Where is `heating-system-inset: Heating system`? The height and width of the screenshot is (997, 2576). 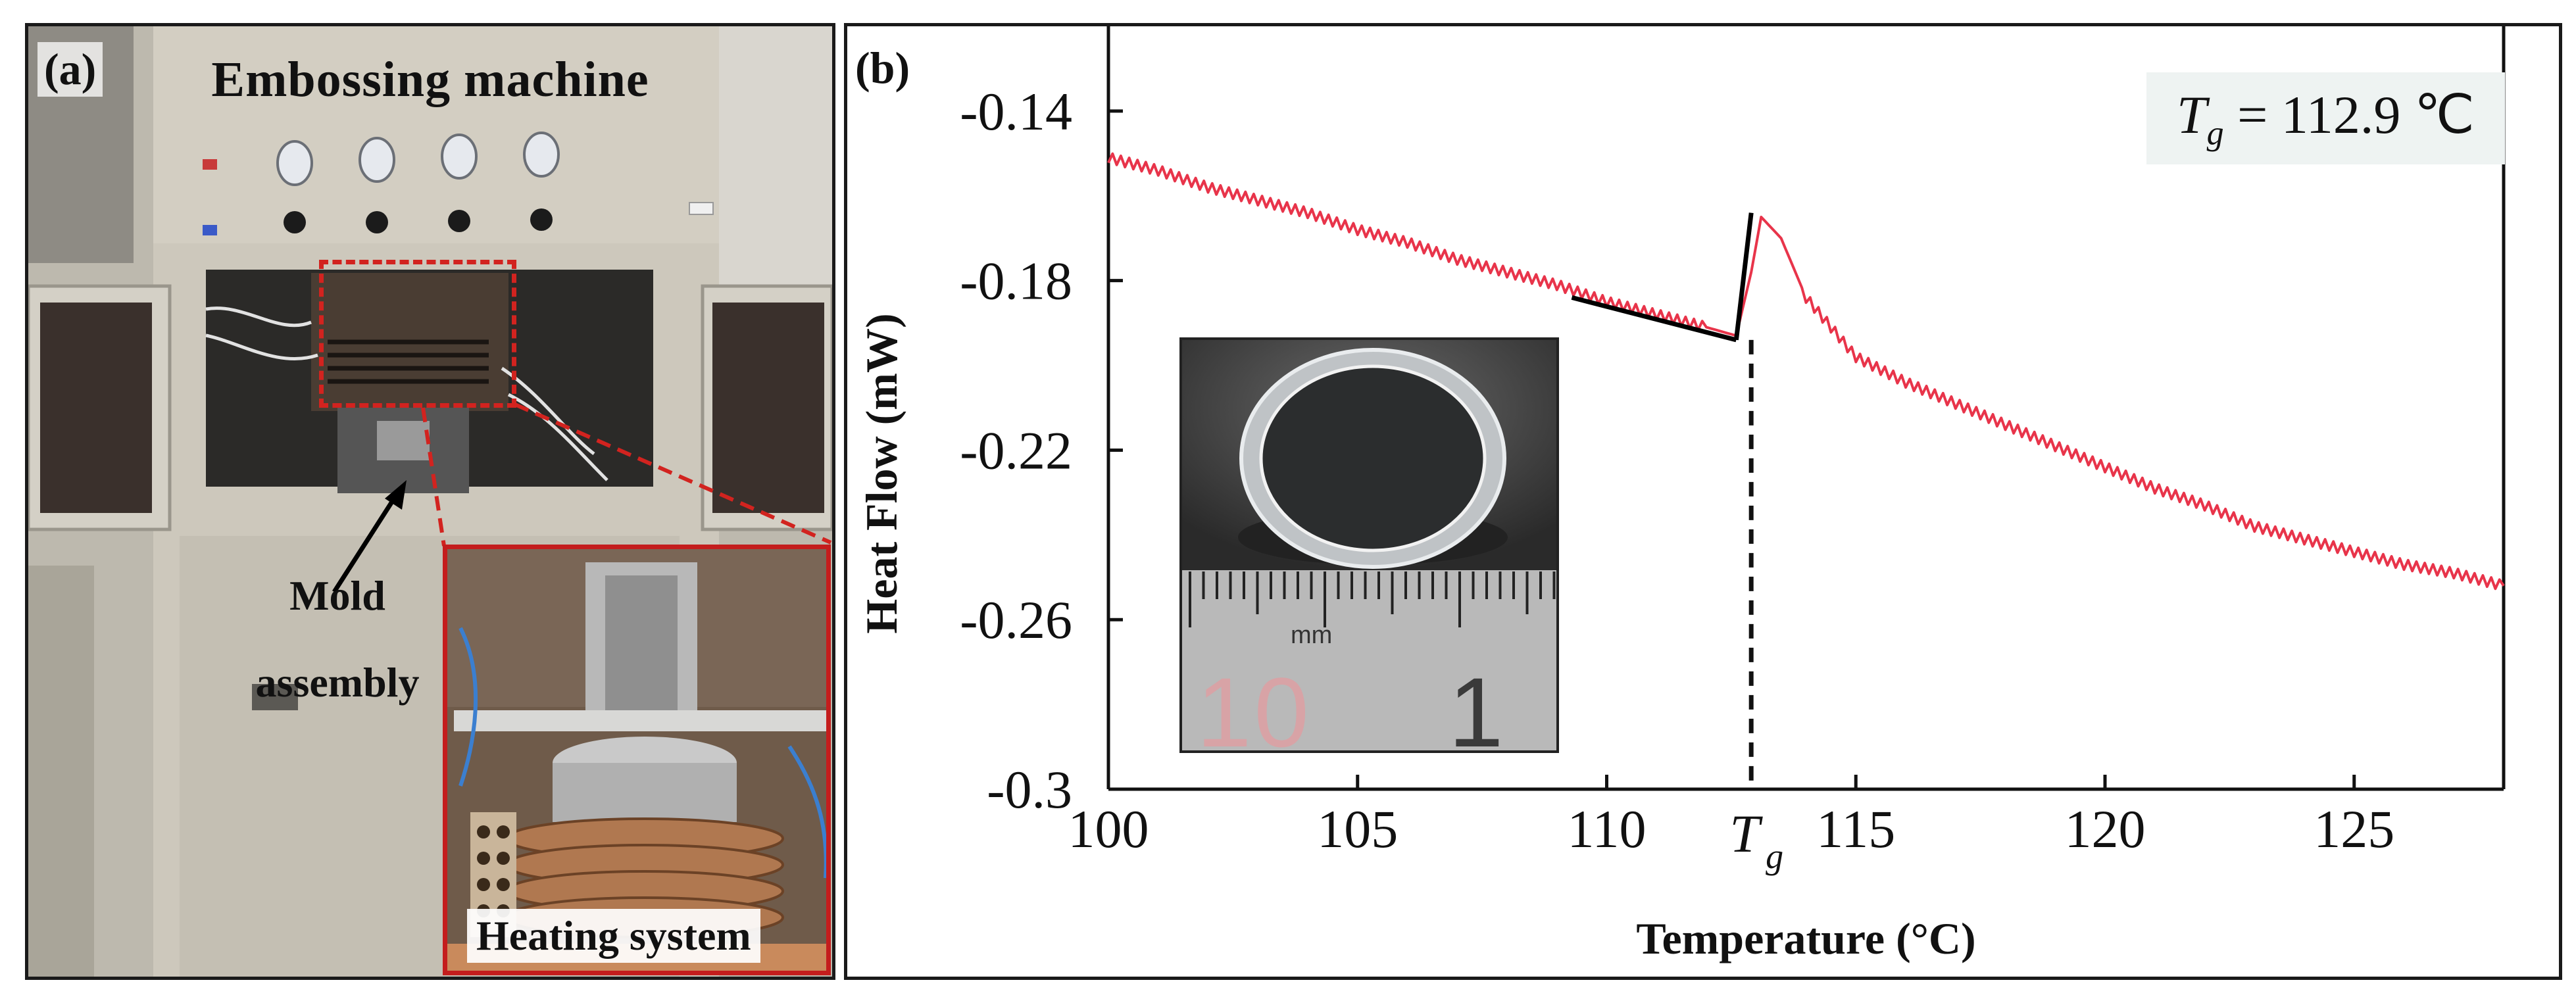
heating-system-inset: Heating system is located at coordinates (637, 760).